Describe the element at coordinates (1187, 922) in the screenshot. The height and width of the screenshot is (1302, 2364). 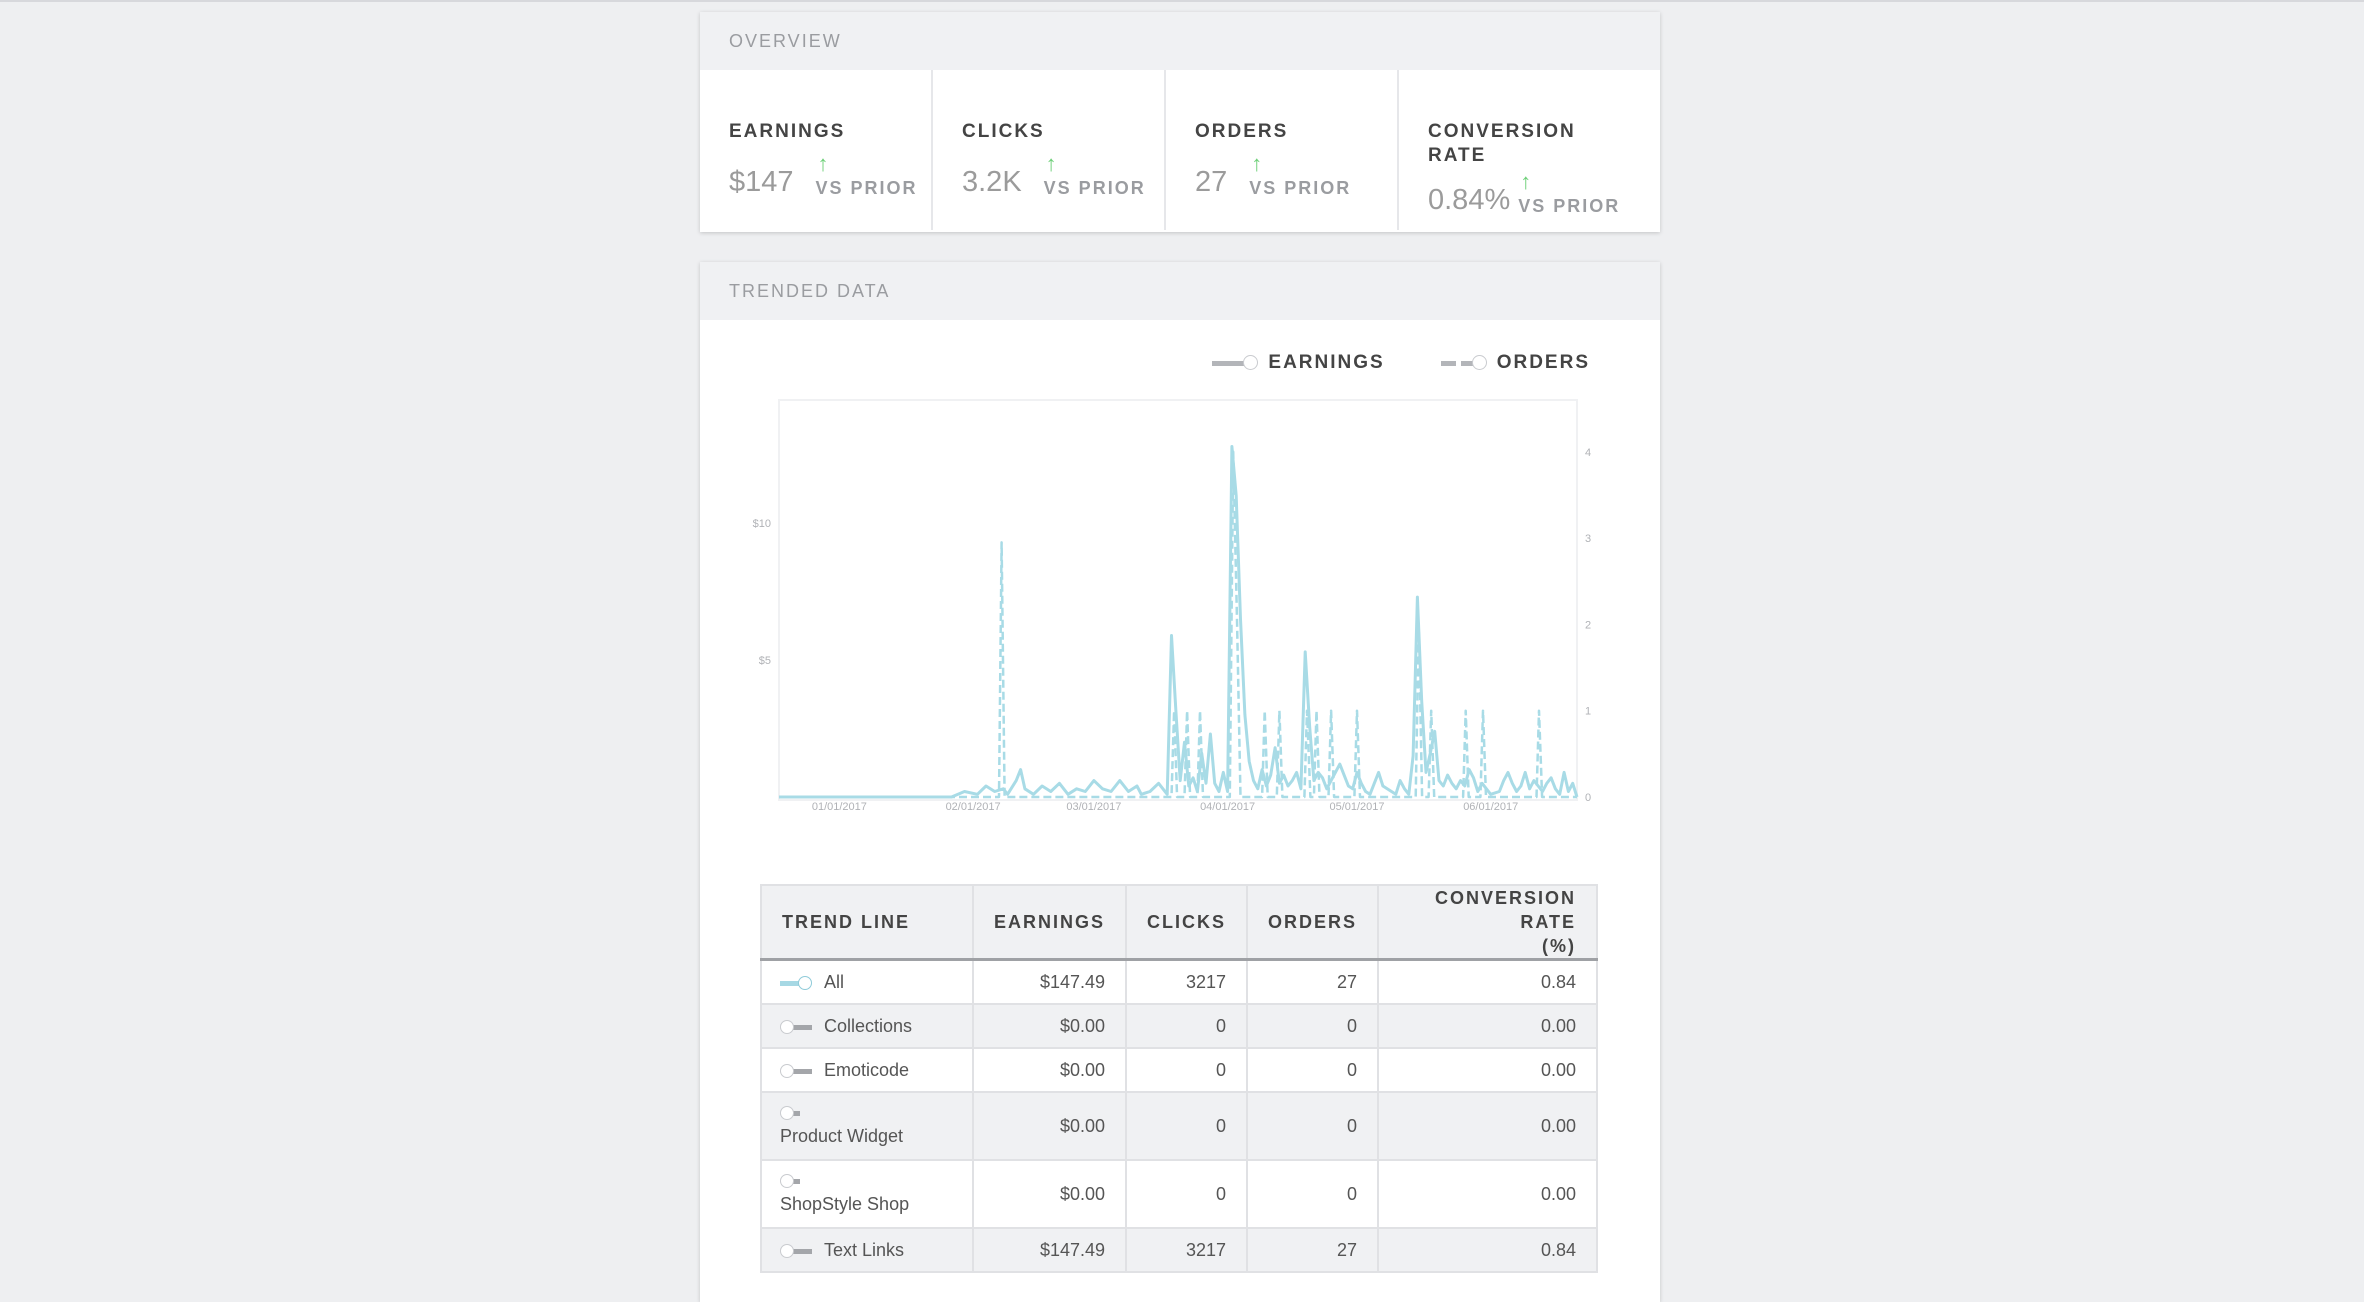
I see `header-clicks: CLICKS` at that location.